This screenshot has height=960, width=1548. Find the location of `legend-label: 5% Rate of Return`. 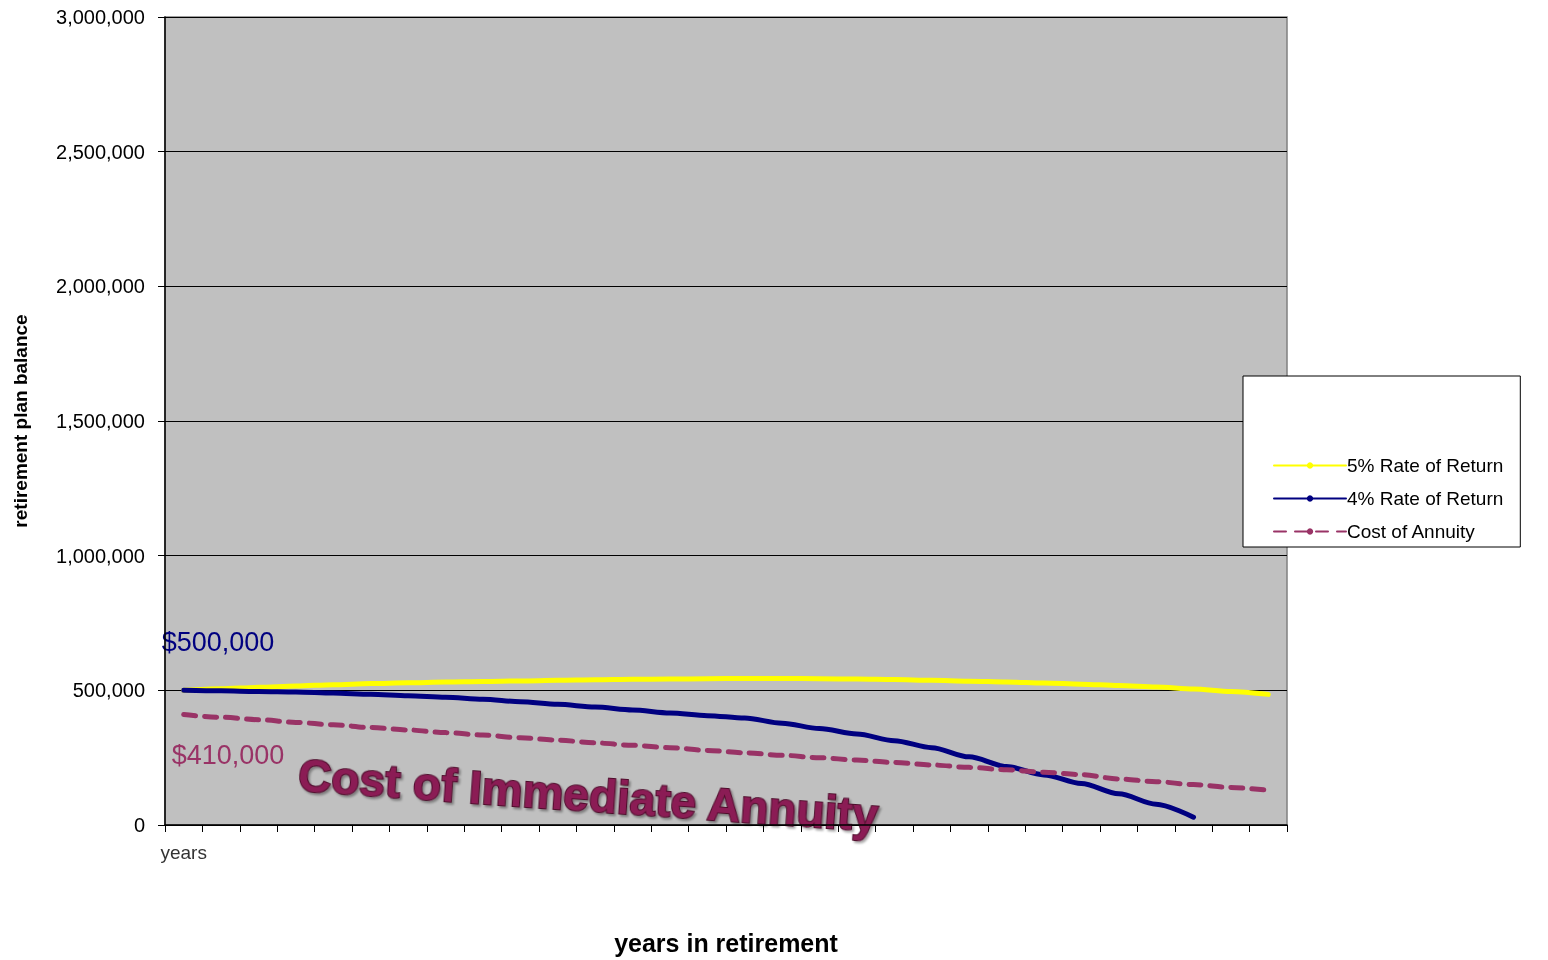

legend-label: 5% Rate of Return is located at coordinates (1425, 465).